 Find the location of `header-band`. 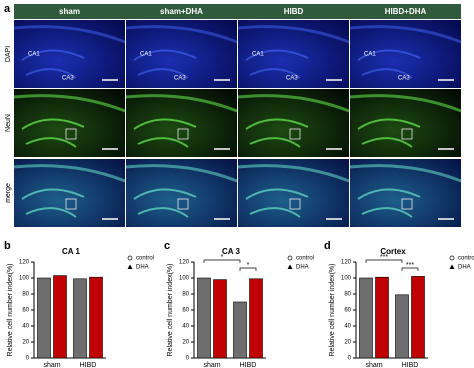

header-band is located at coordinates (237, 11).